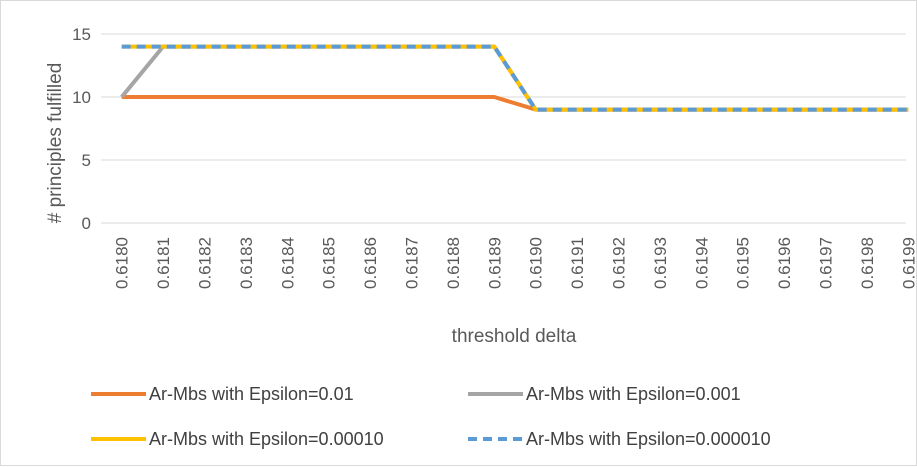 The image size is (917, 467). I want to click on series-lines, so click(514, 78).